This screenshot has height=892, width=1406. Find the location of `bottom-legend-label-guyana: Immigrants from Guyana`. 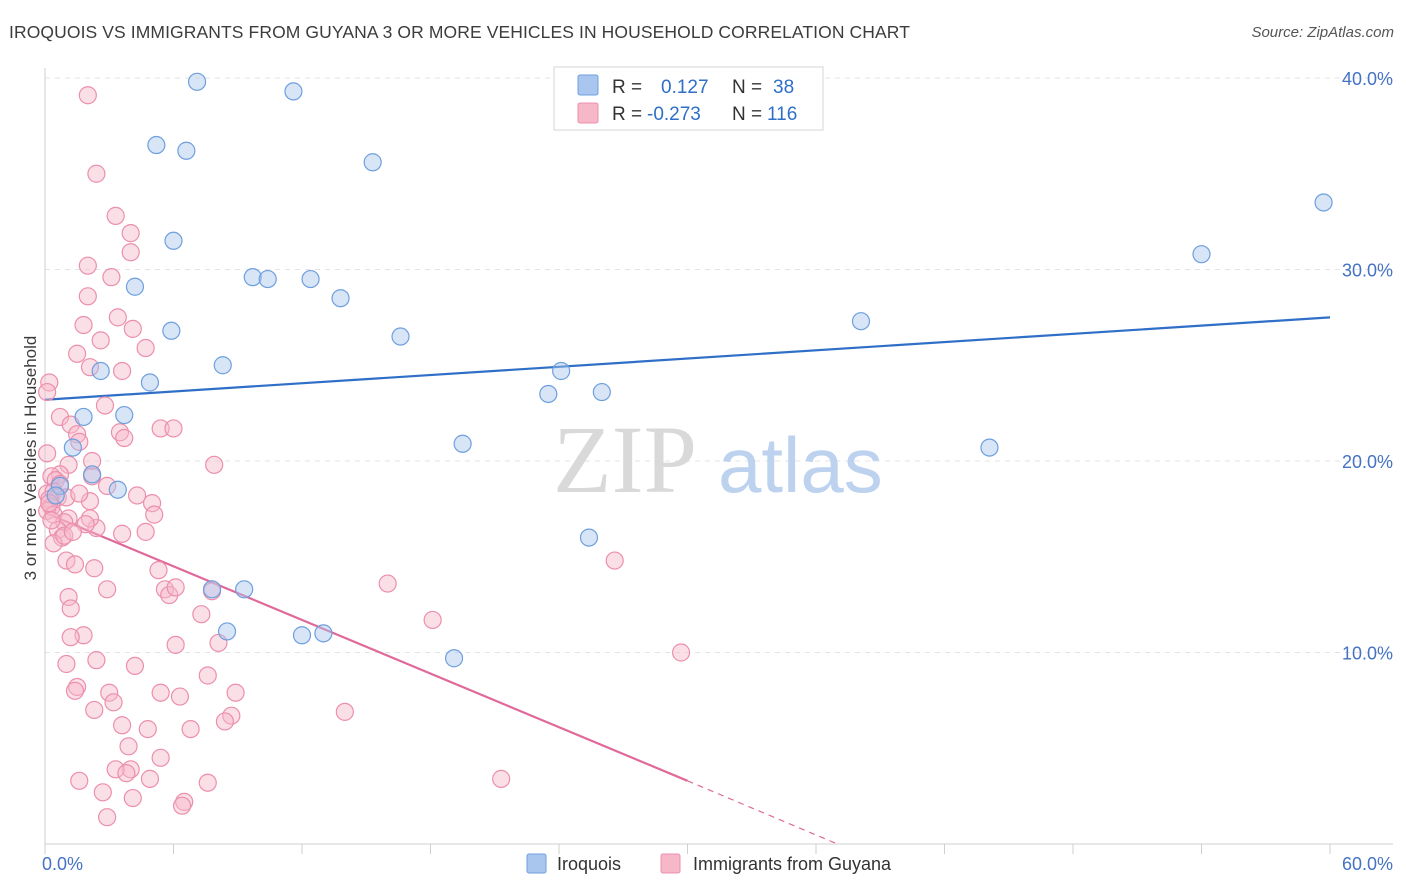

bottom-legend-label-guyana: Immigrants from Guyana is located at coordinates (792, 864).